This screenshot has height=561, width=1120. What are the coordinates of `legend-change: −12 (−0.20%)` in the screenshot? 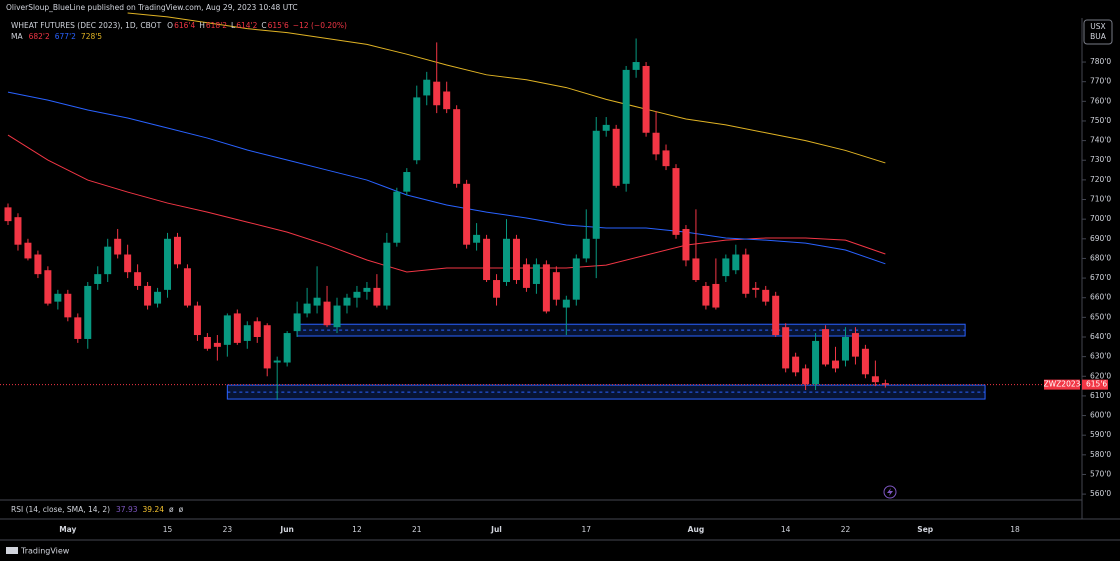 It's located at (320, 25).